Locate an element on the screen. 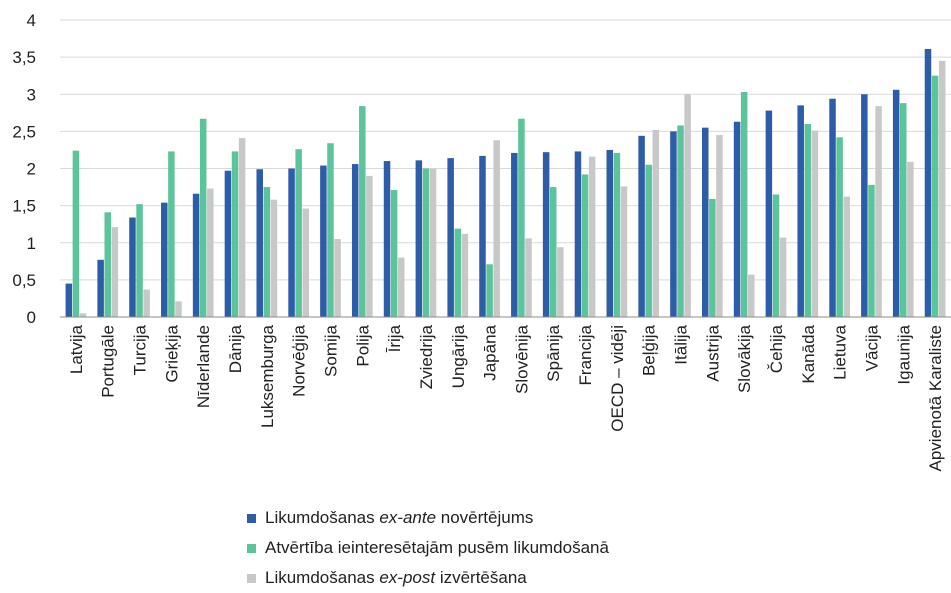 This screenshot has width=951, height=593. legend-swatch-openness is located at coordinates (251, 548).